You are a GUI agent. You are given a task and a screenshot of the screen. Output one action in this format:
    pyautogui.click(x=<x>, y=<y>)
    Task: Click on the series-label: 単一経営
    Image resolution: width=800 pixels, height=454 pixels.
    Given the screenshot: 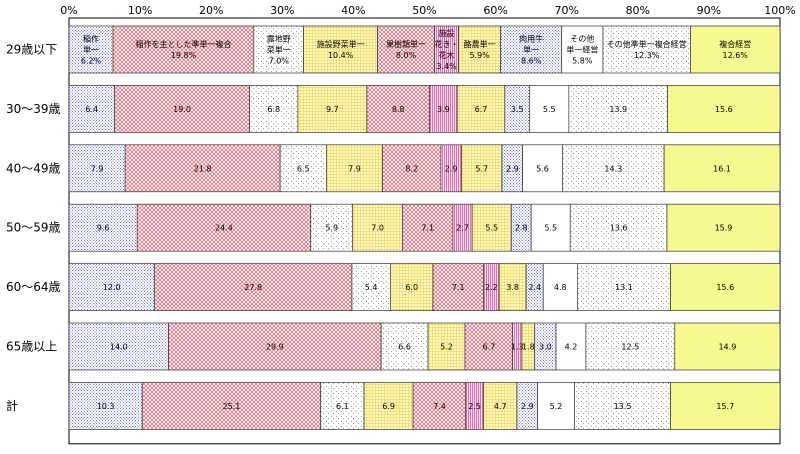 What is the action you would take?
    pyautogui.click(x=582, y=50)
    